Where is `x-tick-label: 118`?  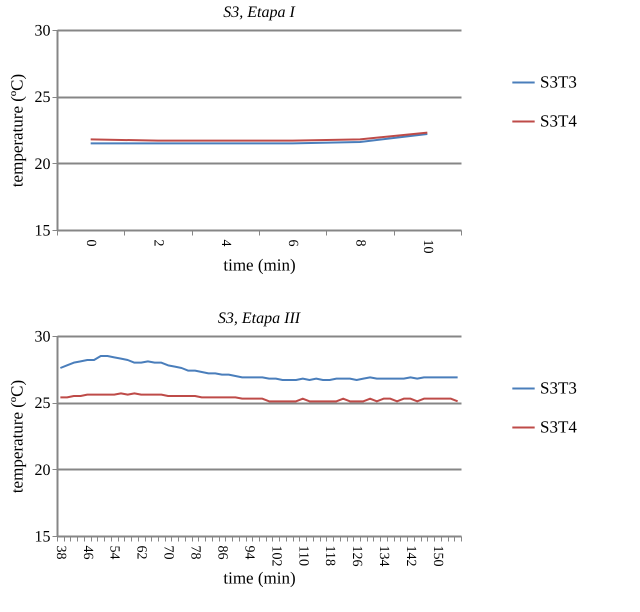 x-tick-label: 118 is located at coordinates (330, 556).